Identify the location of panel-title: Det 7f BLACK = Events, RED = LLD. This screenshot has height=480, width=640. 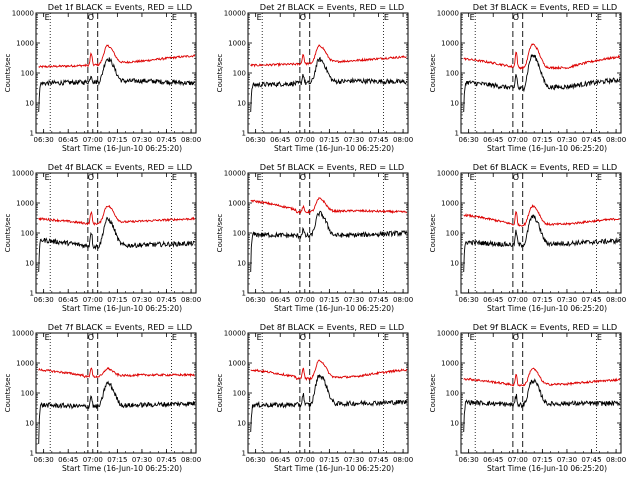
(120, 327).